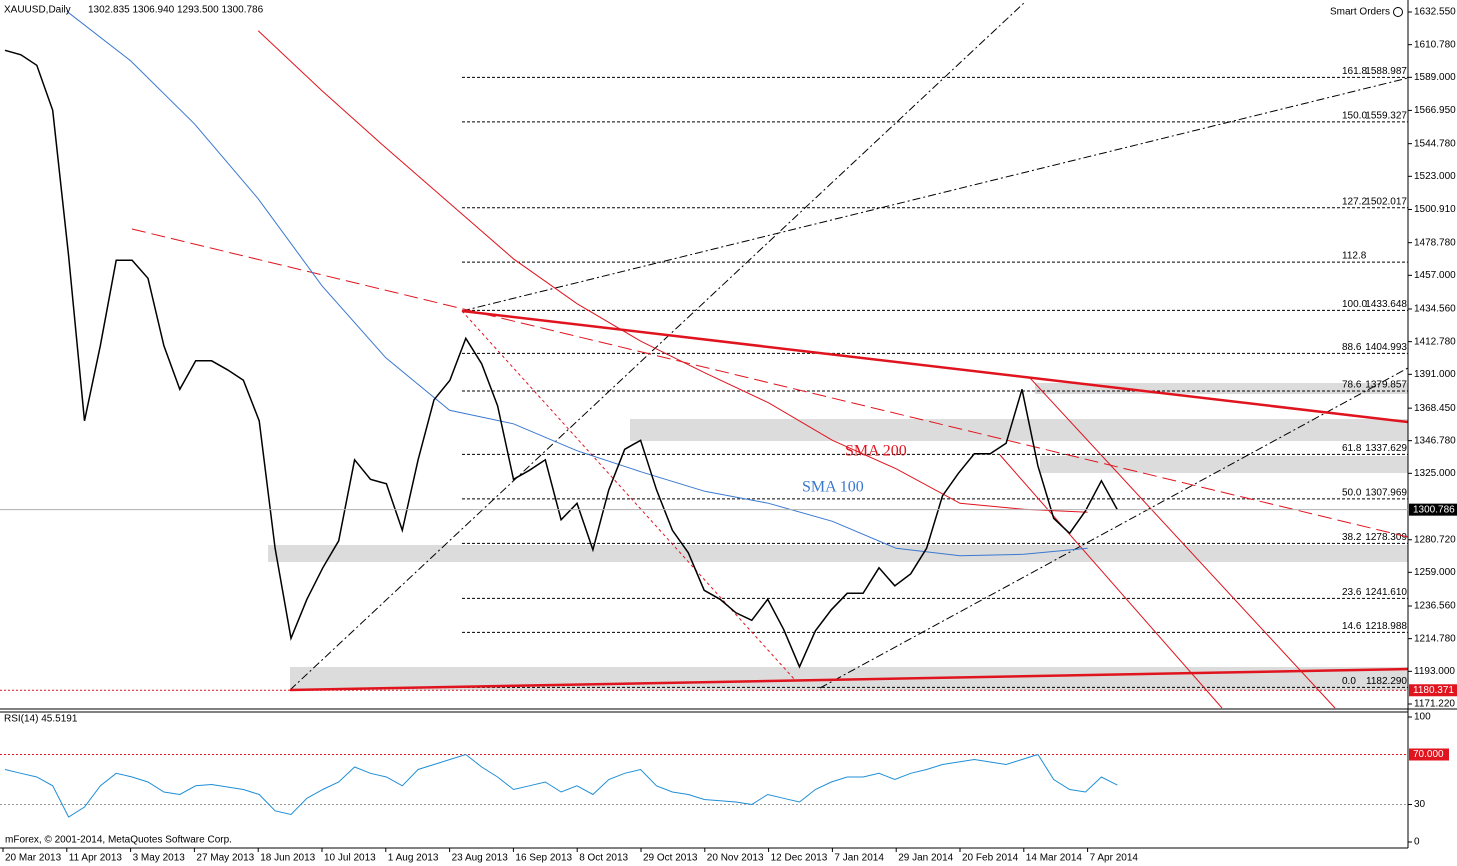 This screenshot has width=1457, height=866. Describe the element at coordinates (1398, 12) in the screenshot. I see `smart-orders-icon` at that location.